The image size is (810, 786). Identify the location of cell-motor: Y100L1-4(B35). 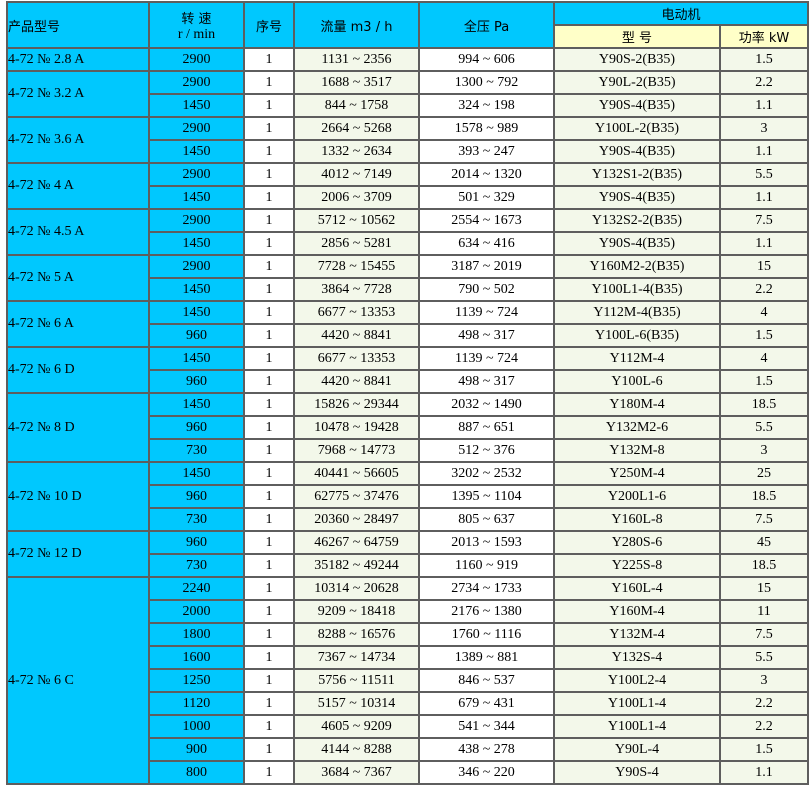
(637, 289).